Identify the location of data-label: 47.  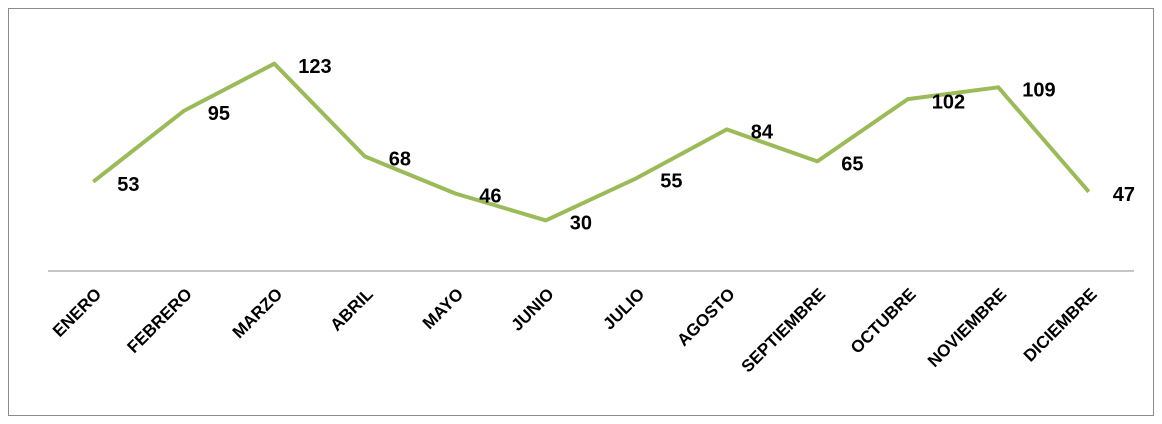
(1124, 195).